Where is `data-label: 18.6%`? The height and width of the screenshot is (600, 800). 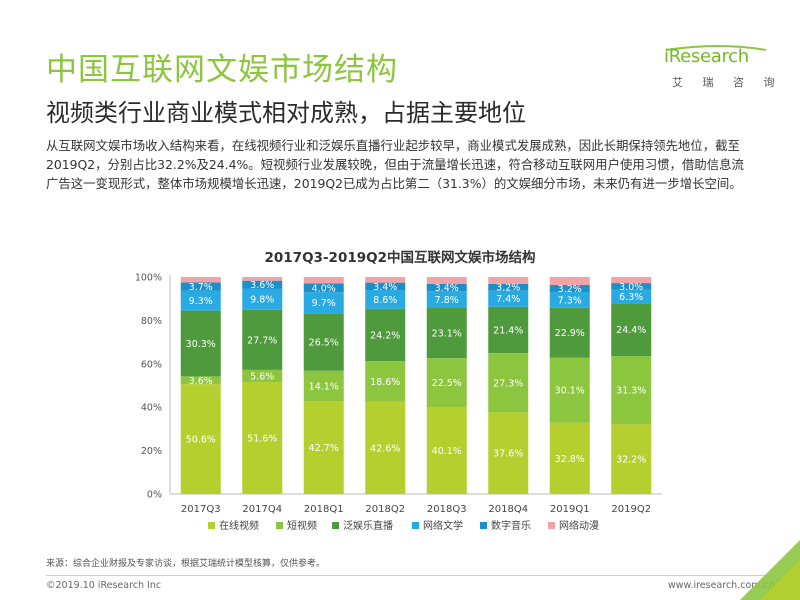 data-label: 18.6% is located at coordinates (385, 382).